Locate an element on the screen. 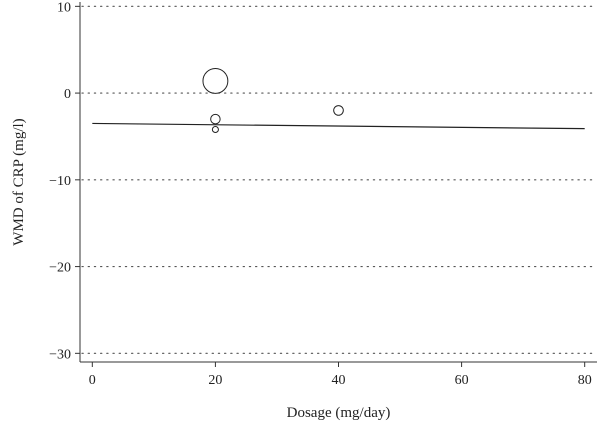  y-tick-label: 0 is located at coordinates (67, 94).